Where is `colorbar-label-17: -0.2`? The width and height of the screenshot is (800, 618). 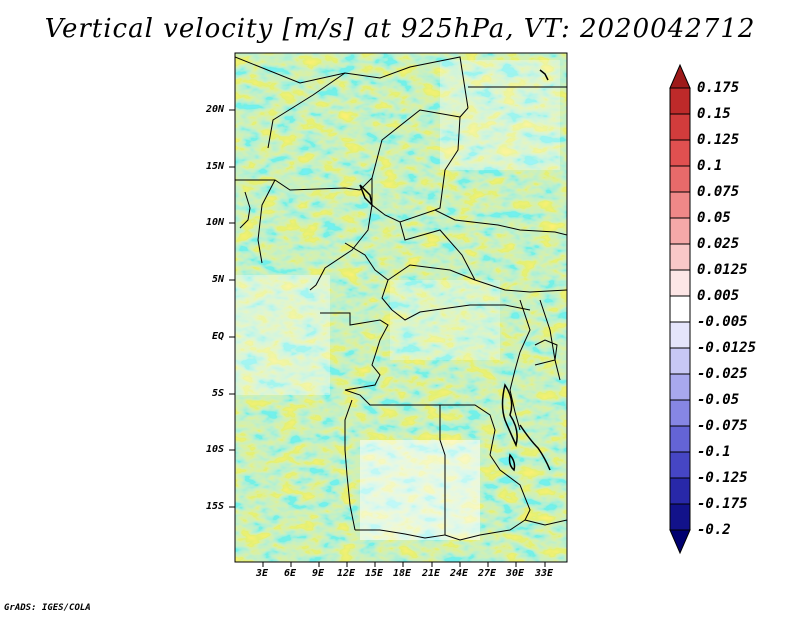 colorbar-label-17: -0.2 is located at coordinates (714, 530).